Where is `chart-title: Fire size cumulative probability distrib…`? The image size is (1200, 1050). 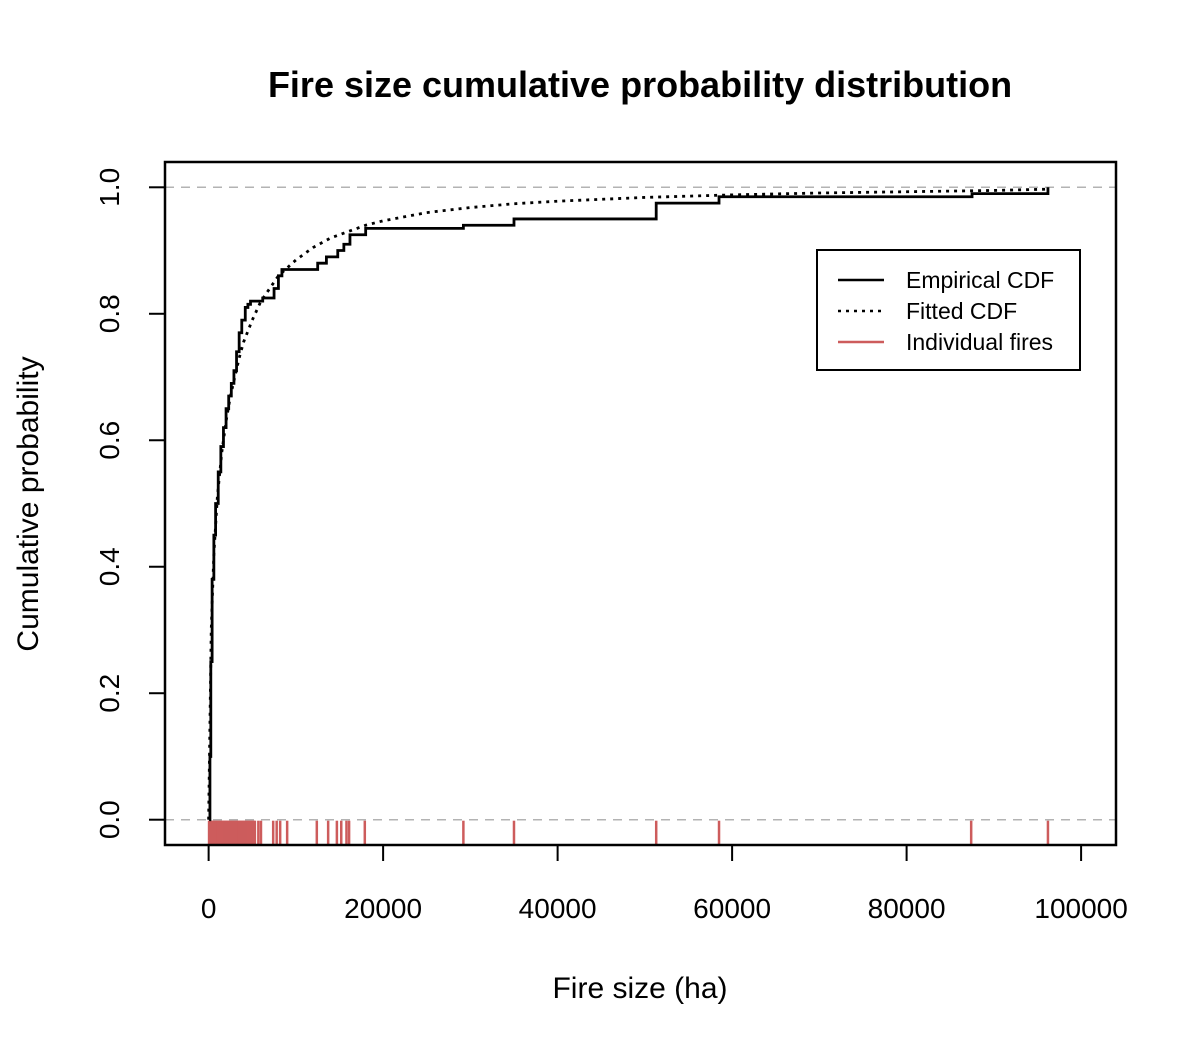
chart-title: Fire size cumulative probability distrib… is located at coordinates (640, 84).